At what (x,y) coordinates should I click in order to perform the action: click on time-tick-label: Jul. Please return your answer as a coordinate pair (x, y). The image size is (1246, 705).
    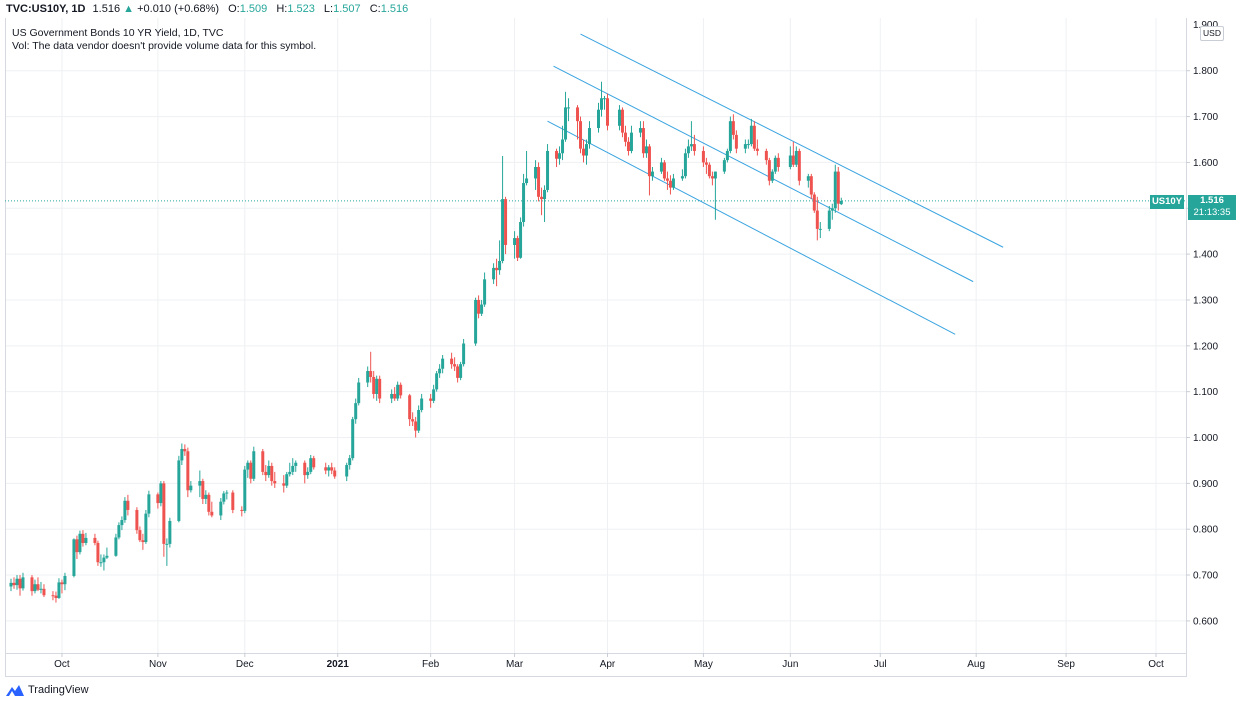
    Looking at the image, I should click on (880, 664).